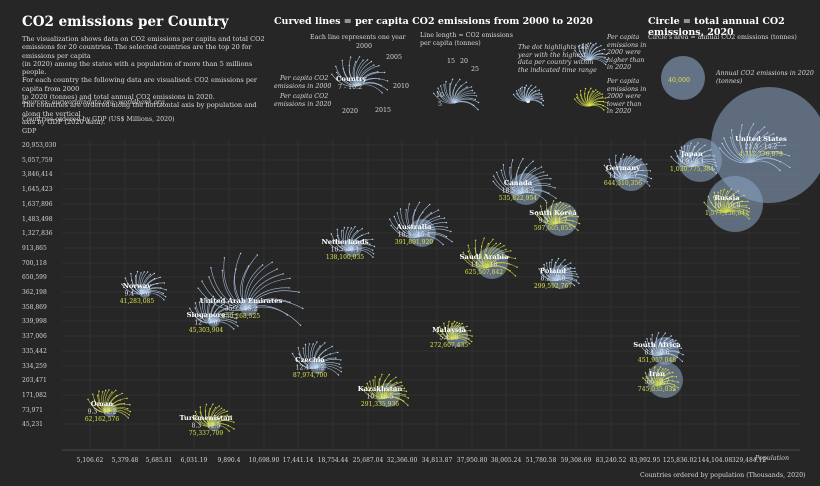  What do you see at coordinates (624, 52) in the screenshot?
I see `legend-higher-line: 2000 were` at bounding box center [624, 52].